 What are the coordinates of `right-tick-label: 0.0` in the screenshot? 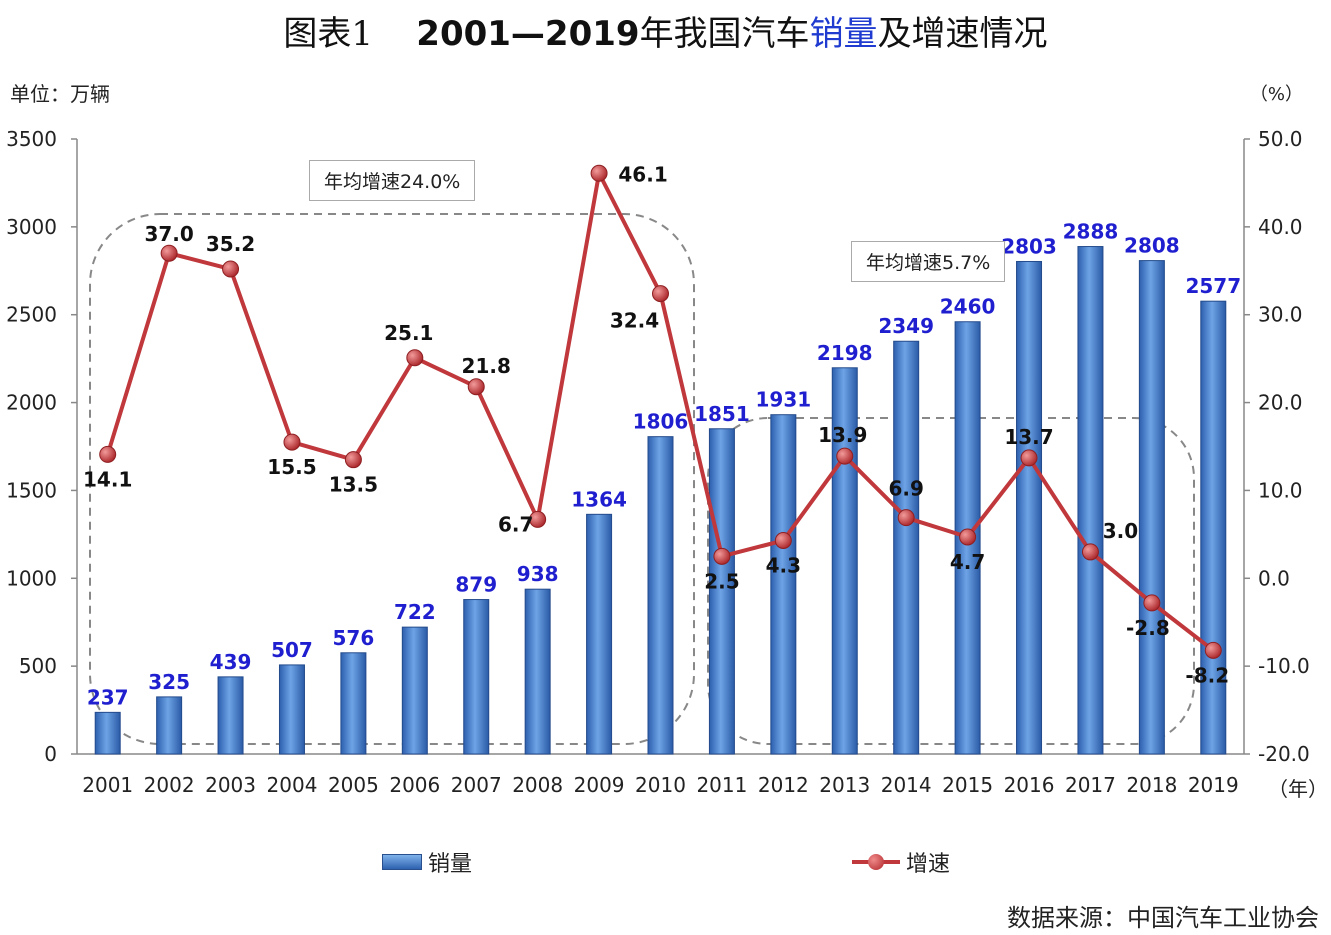 It's located at (1274, 578).